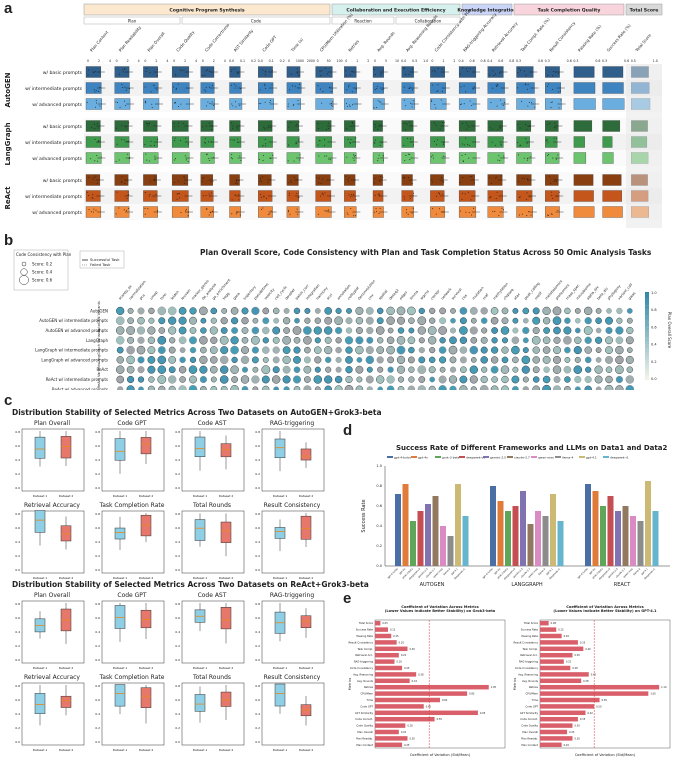 This screenshot has width=685, height=764. I want to click on row-label: w/ intermediate prompts, so click(53, 89).